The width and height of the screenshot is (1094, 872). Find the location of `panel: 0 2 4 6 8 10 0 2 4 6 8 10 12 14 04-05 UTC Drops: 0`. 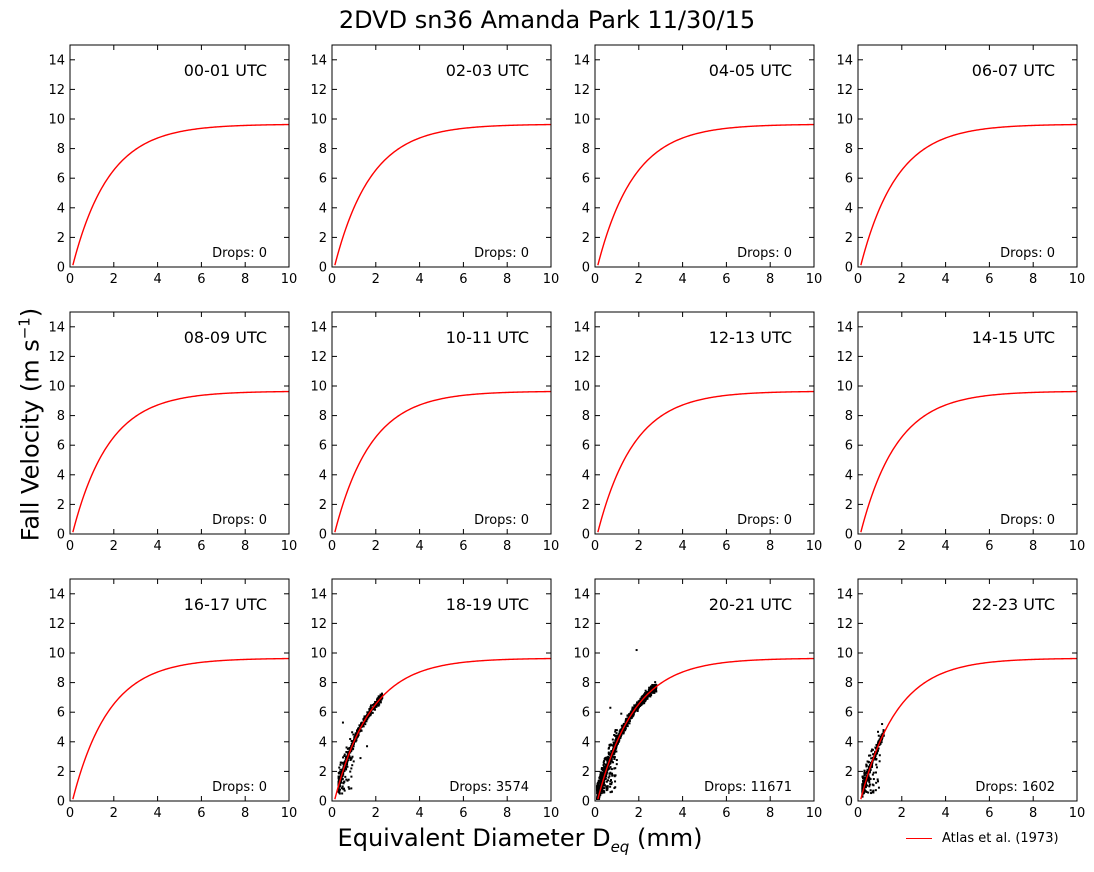

panel: 0 2 4 6 8 10 0 2 4 6 8 10 12 14 04-05 UTC Drops: 0 is located at coordinates (697, 165).